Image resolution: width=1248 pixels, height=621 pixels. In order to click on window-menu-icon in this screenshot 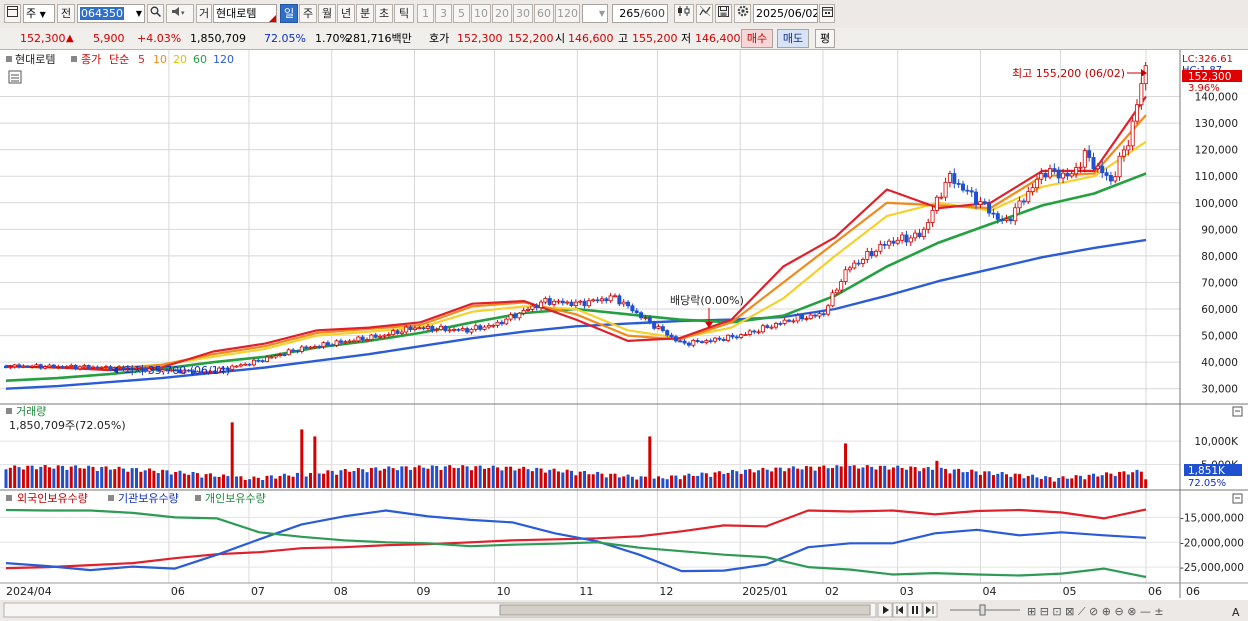, I will do `click(12, 13)`.